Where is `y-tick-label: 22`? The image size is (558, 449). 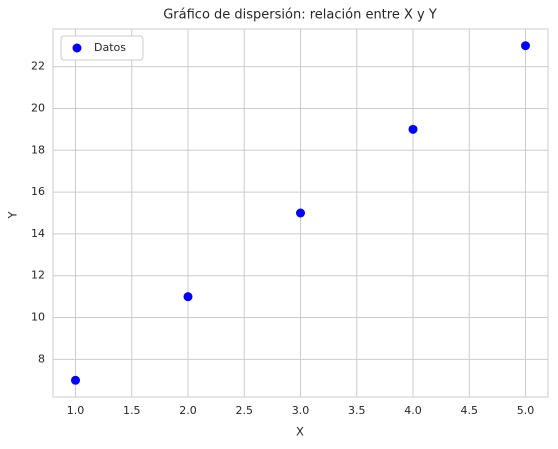 y-tick-label: 22 is located at coordinates (38, 66).